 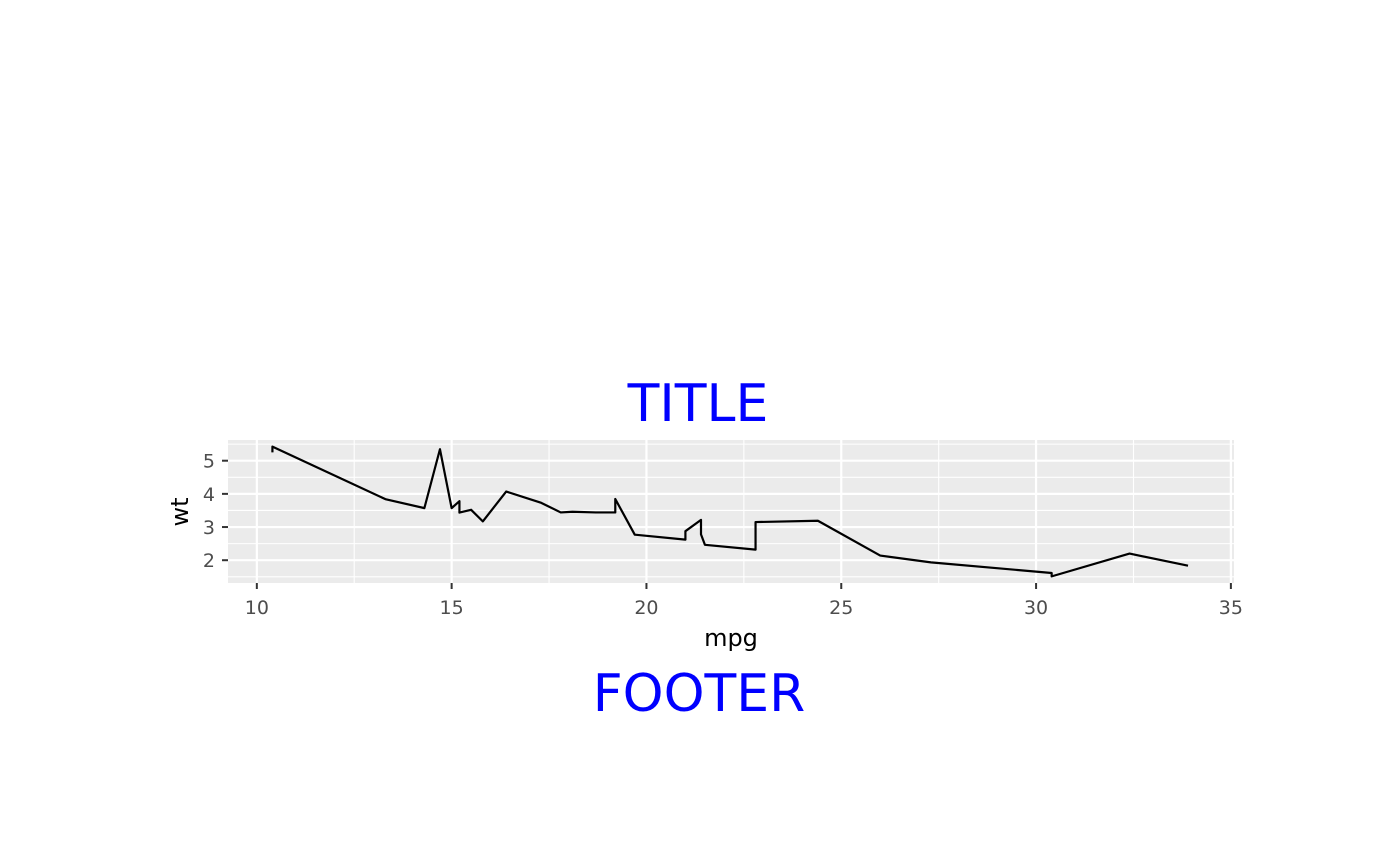 I want to click on x-tick-label: 35, so click(x=1231, y=608).